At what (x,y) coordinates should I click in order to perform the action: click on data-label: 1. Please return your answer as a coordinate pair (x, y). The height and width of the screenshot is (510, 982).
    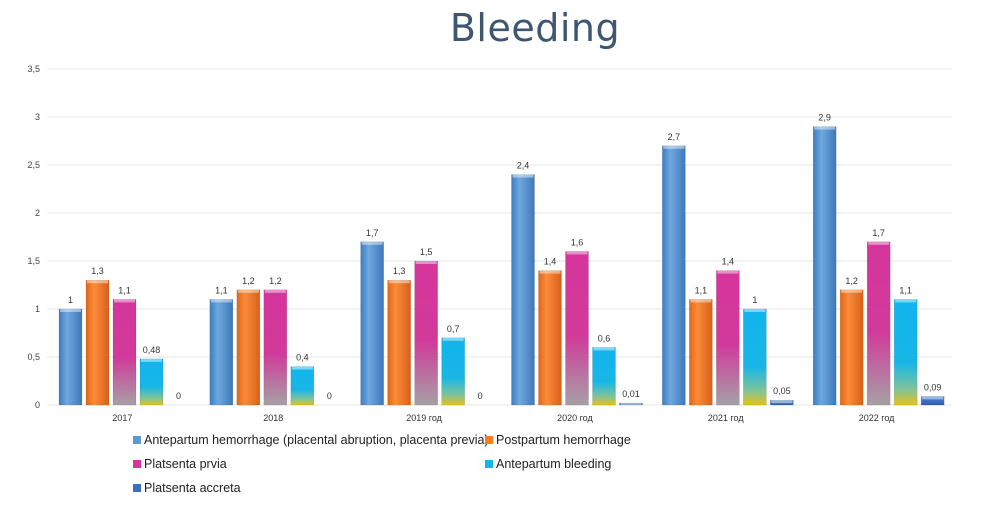
    Looking at the image, I should click on (754, 300).